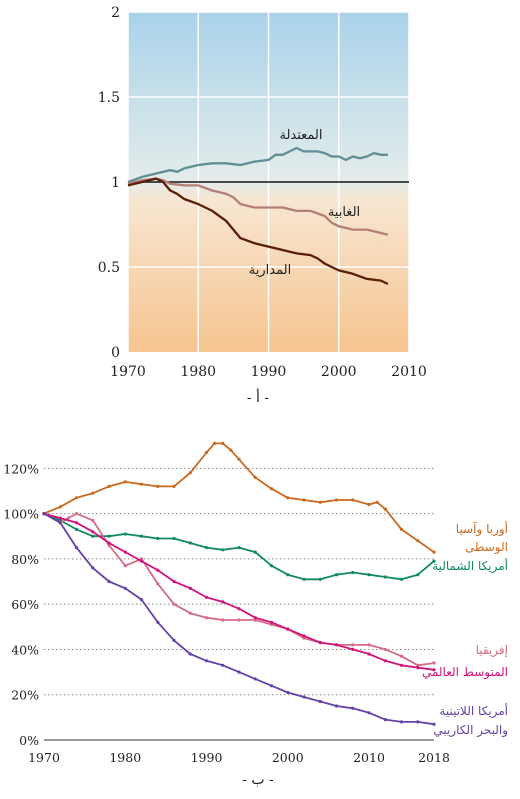 The image size is (520, 799). What do you see at coordinates (21, 468) in the screenshot?
I see `chart-b-y-tick-120: 120%` at bounding box center [21, 468].